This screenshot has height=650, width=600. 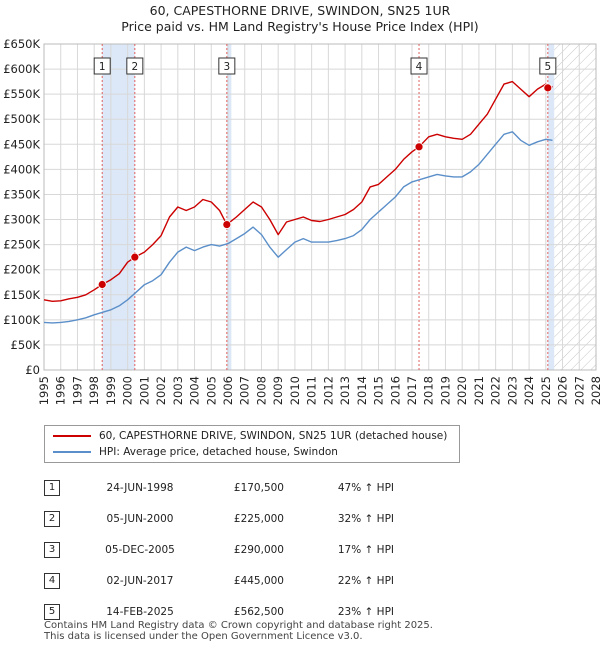 I want to click on x-tick-label: 2005, so click(x=211, y=390).